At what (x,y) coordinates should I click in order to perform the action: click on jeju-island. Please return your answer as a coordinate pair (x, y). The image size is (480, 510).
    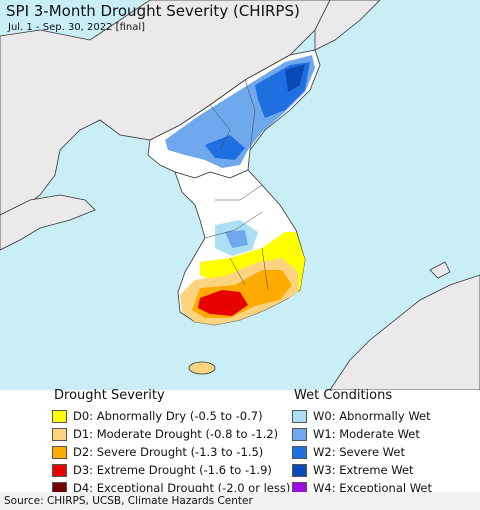
    Looking at the image, I should click on (202, 368).